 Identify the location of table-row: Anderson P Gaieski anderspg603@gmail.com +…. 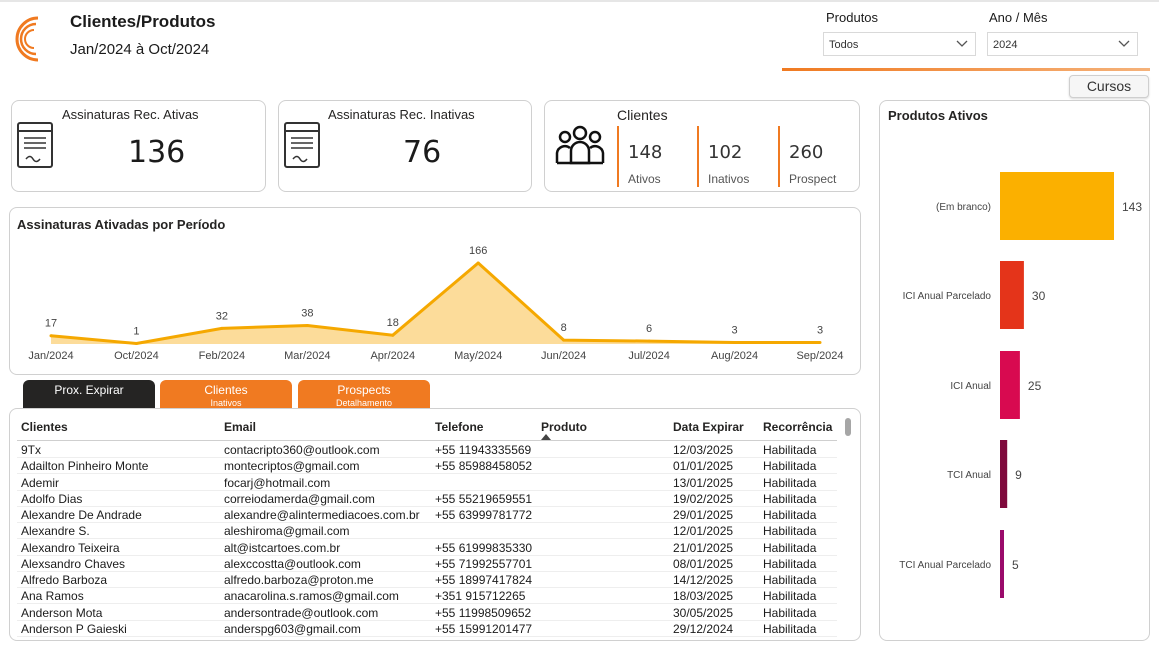
(427, 629).